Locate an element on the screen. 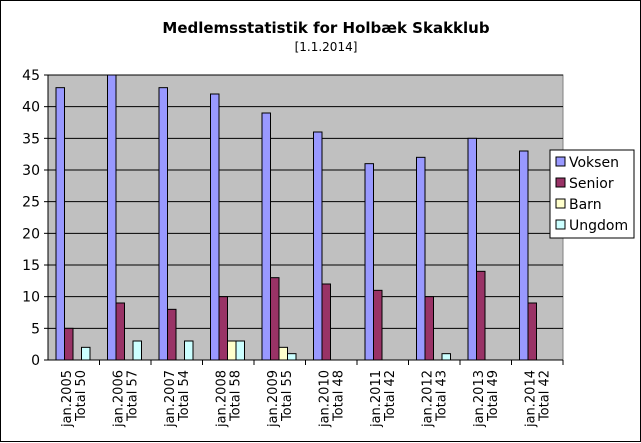  x-category-label: jan.2010 is located at coordinates (324, 399).